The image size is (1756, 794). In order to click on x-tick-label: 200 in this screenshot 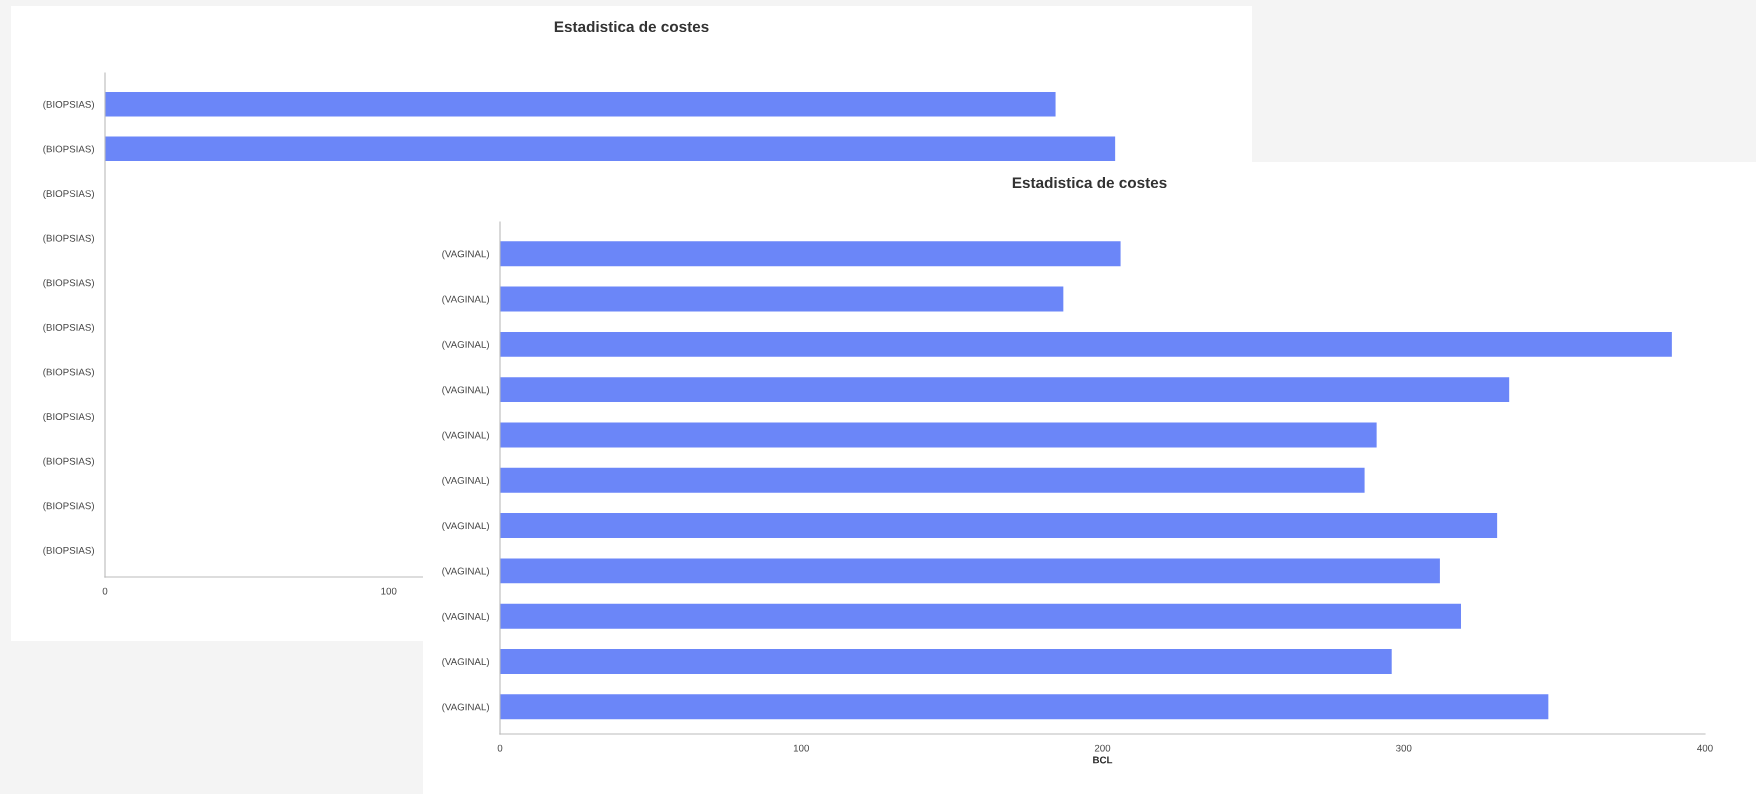, I will do `click(1102, 748)`.